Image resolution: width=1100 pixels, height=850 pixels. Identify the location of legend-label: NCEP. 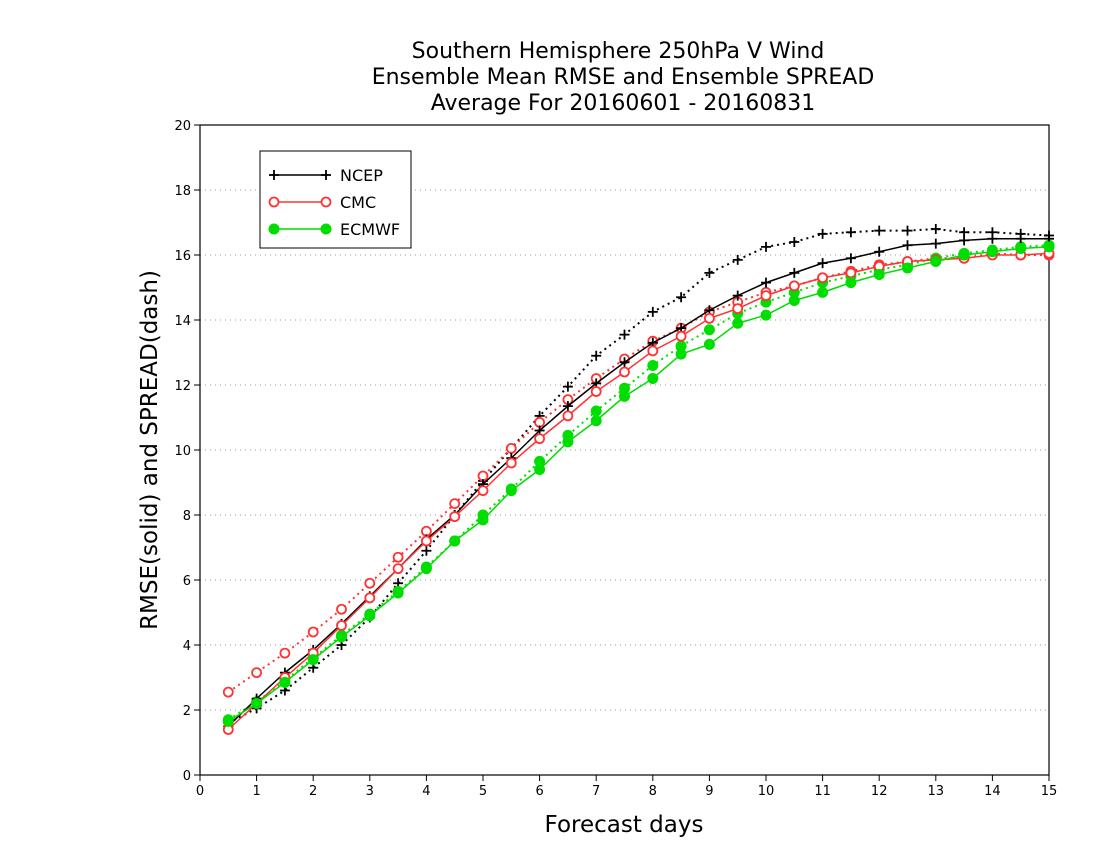
(361, 175).